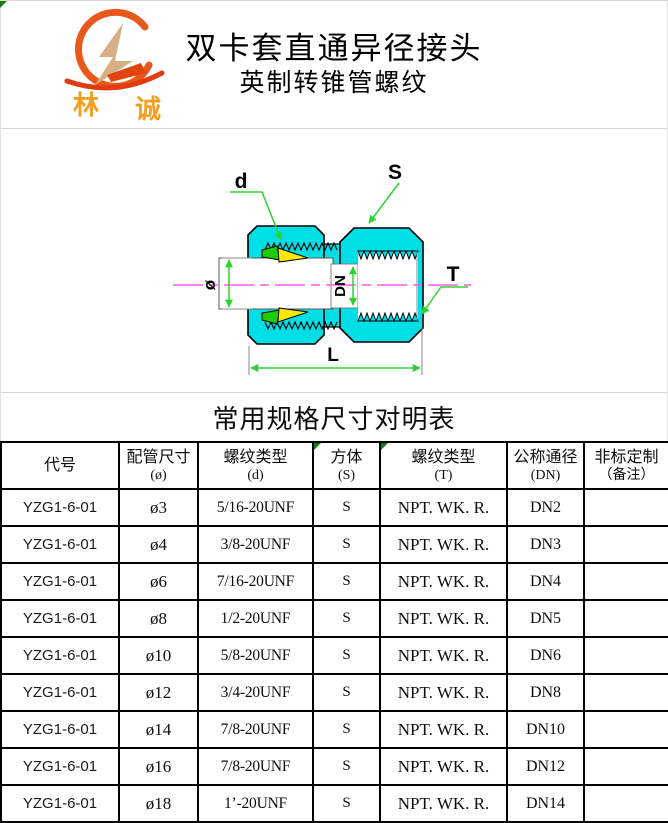  I want to click on cell-dn: DN8, so click(545, 692).